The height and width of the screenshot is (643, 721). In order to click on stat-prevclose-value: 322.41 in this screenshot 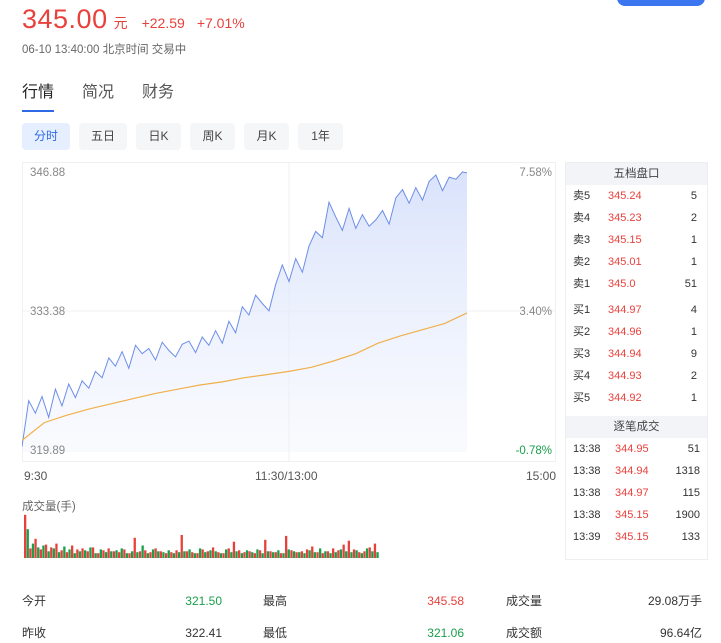, I will do `click(203, 633)`.